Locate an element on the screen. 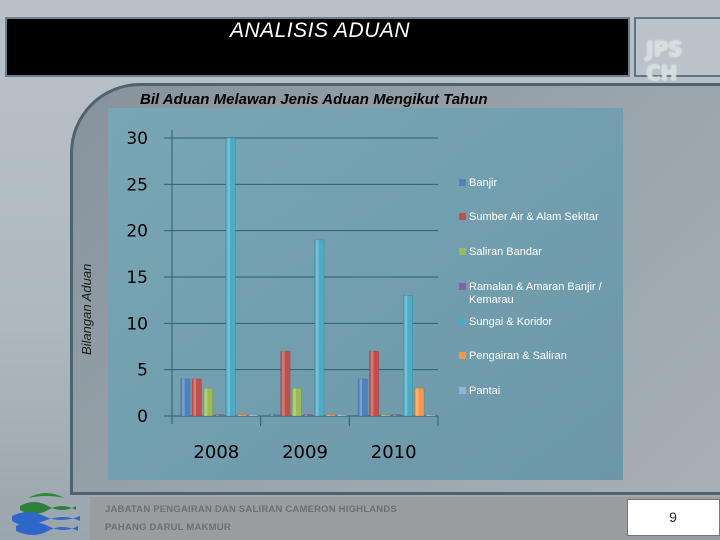 This screenshot has height=540, width=720. y-tick-label: 0 is located at coordinates (142, 417).